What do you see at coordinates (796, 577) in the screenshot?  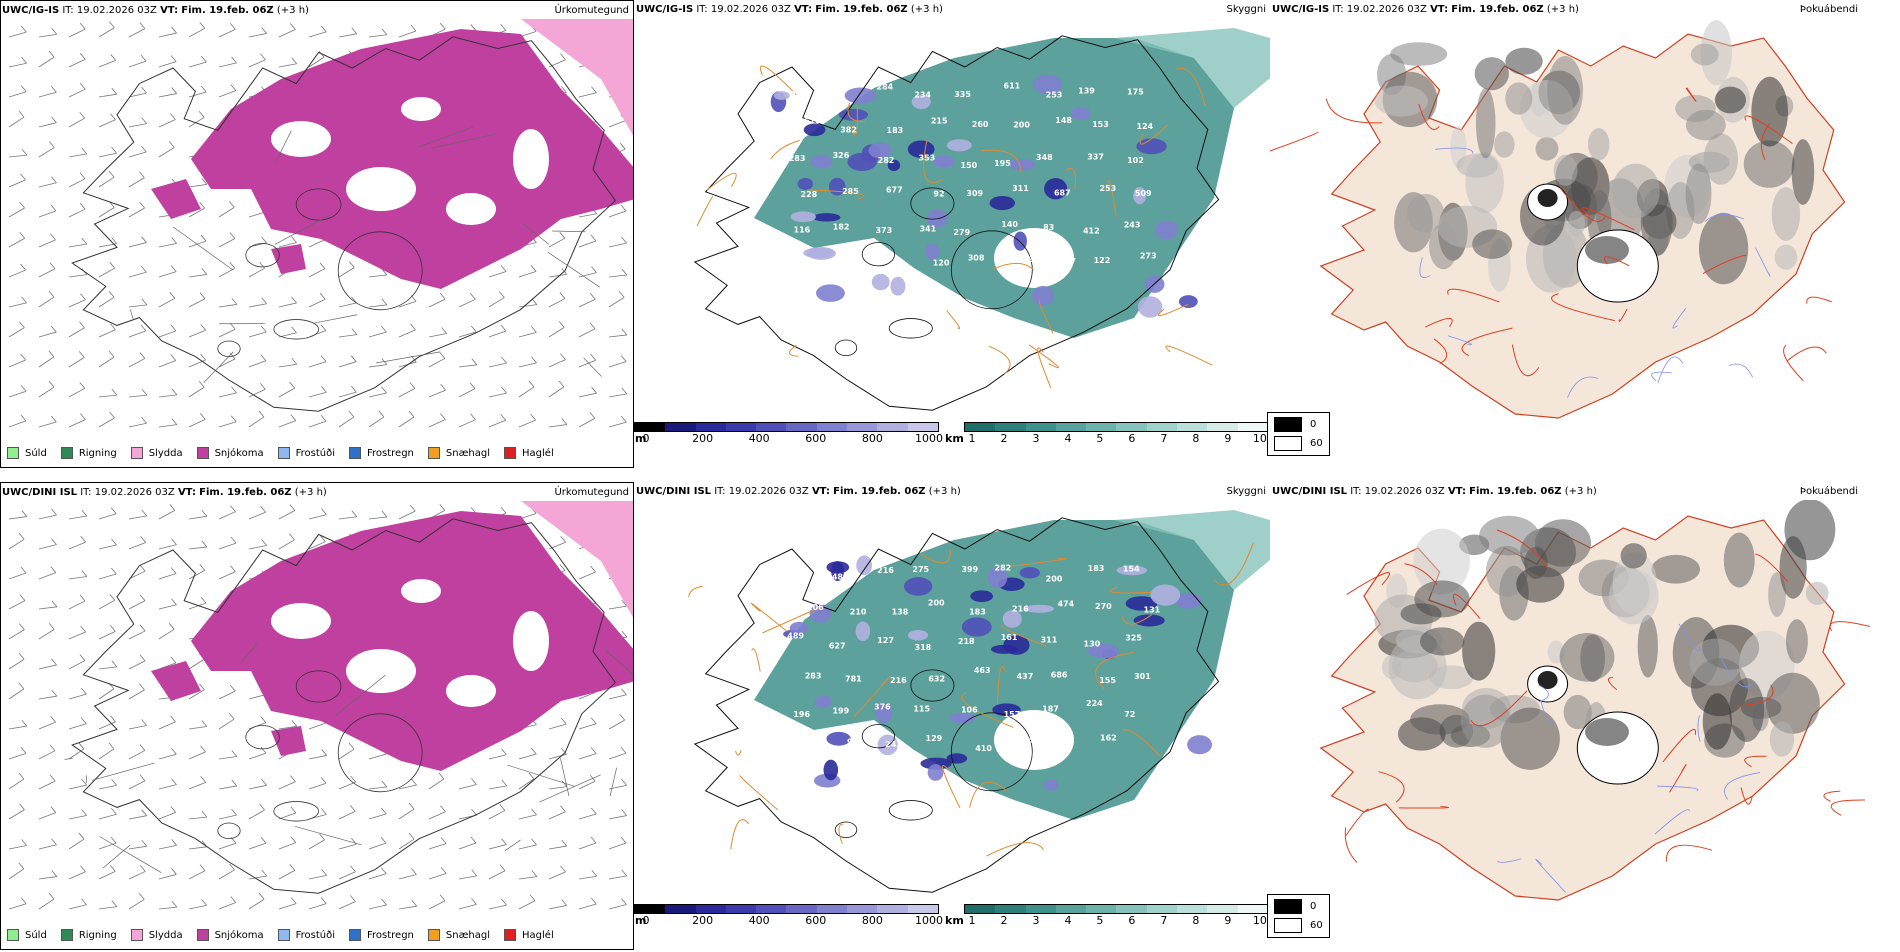 I see `cloudbase-height-label: 418` at bounding box center [796, 577].